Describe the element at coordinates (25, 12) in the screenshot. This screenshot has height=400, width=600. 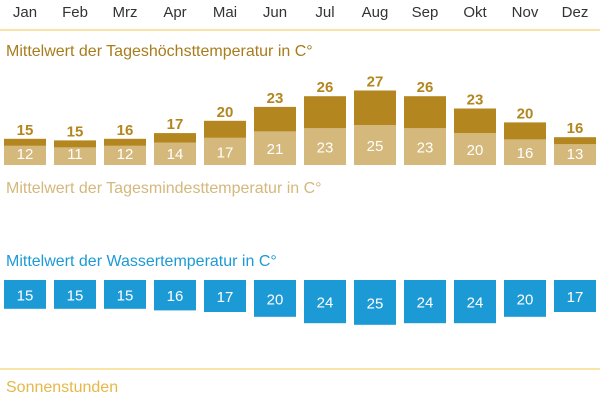
I see `month-label: Jan` at that location.